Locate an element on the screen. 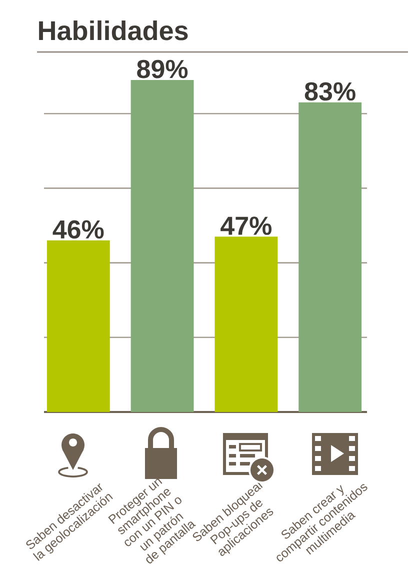 The height and width of the screenshot is (580, 411). data-label: 47% is located at coordinates (246, 225).